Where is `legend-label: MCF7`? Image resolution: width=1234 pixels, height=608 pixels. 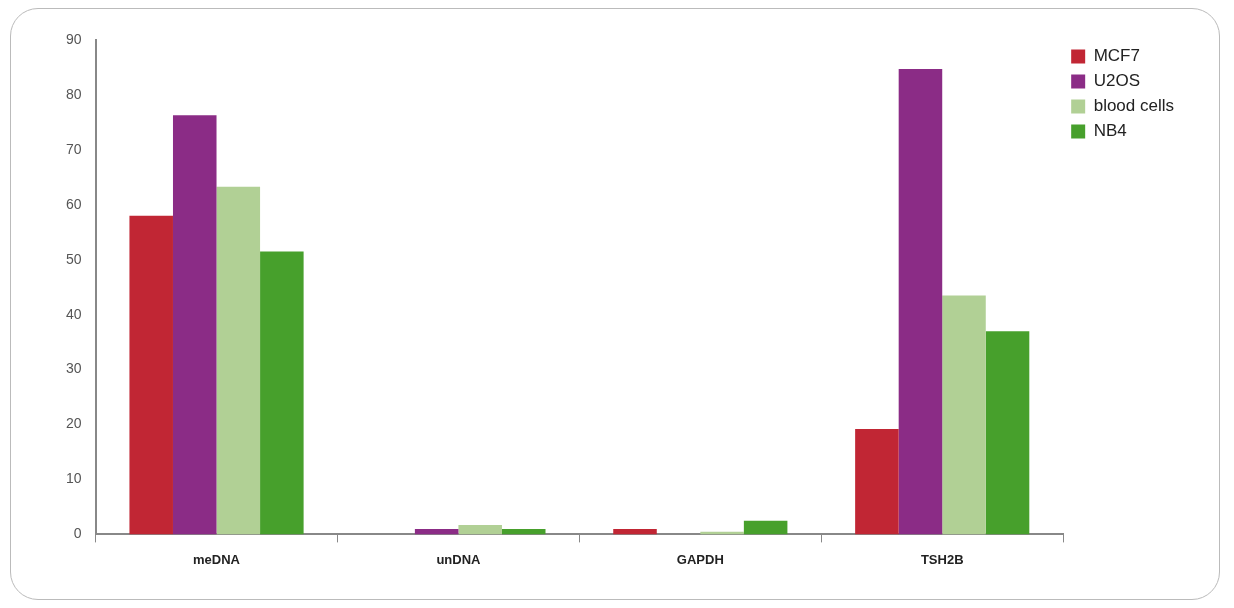 legend-label: MCF7 is located at coordinates (1116, 56).